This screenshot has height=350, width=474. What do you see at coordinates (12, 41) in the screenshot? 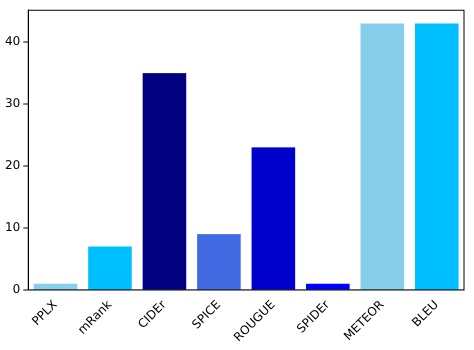
I see `y-tick-label: 40` at bounding box center [12, 41].